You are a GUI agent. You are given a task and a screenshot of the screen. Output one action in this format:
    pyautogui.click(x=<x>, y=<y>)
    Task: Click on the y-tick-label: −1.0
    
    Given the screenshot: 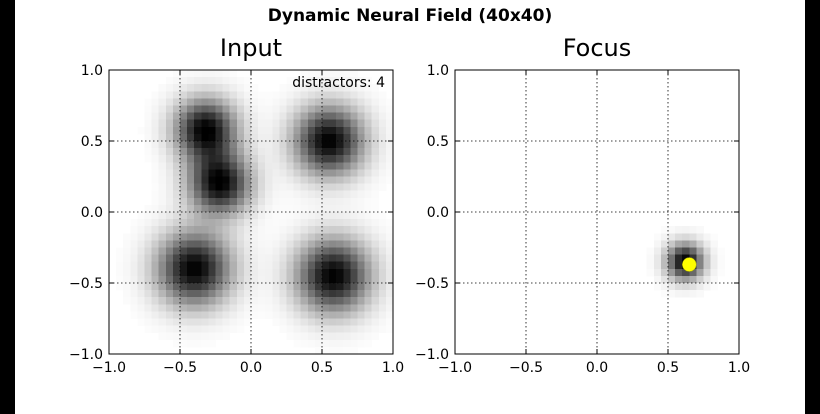 What is the action you would take?
    pyautogui.click(x=432, y=355)
    